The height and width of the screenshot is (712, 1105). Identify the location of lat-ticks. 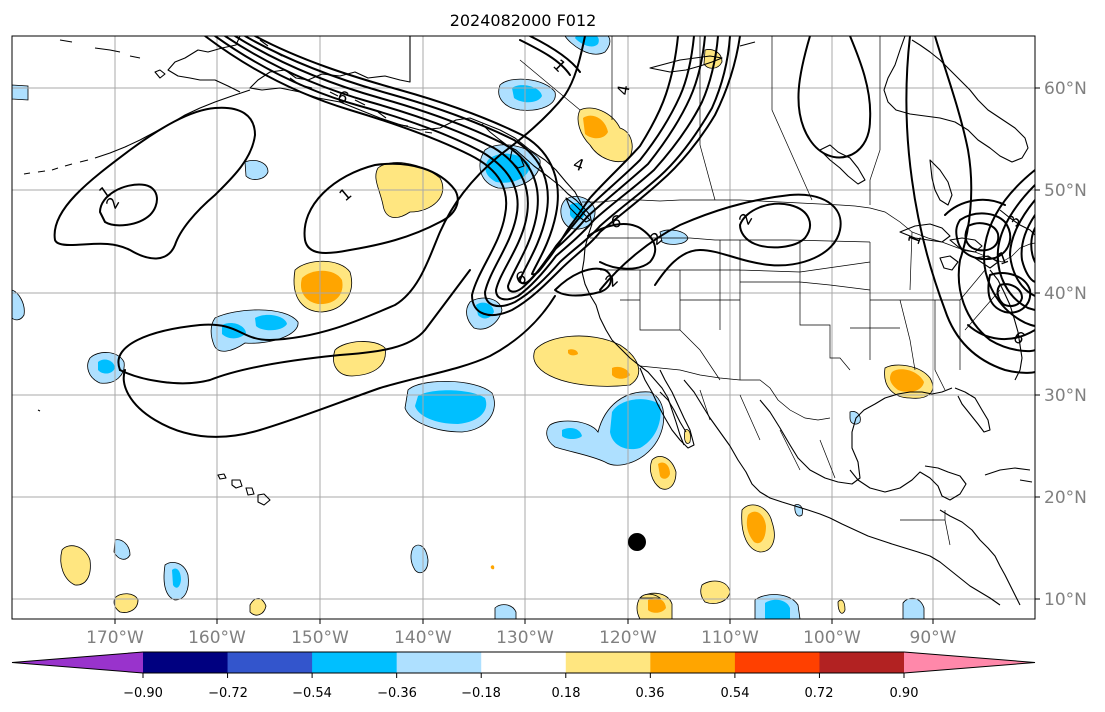
(1037, 343).